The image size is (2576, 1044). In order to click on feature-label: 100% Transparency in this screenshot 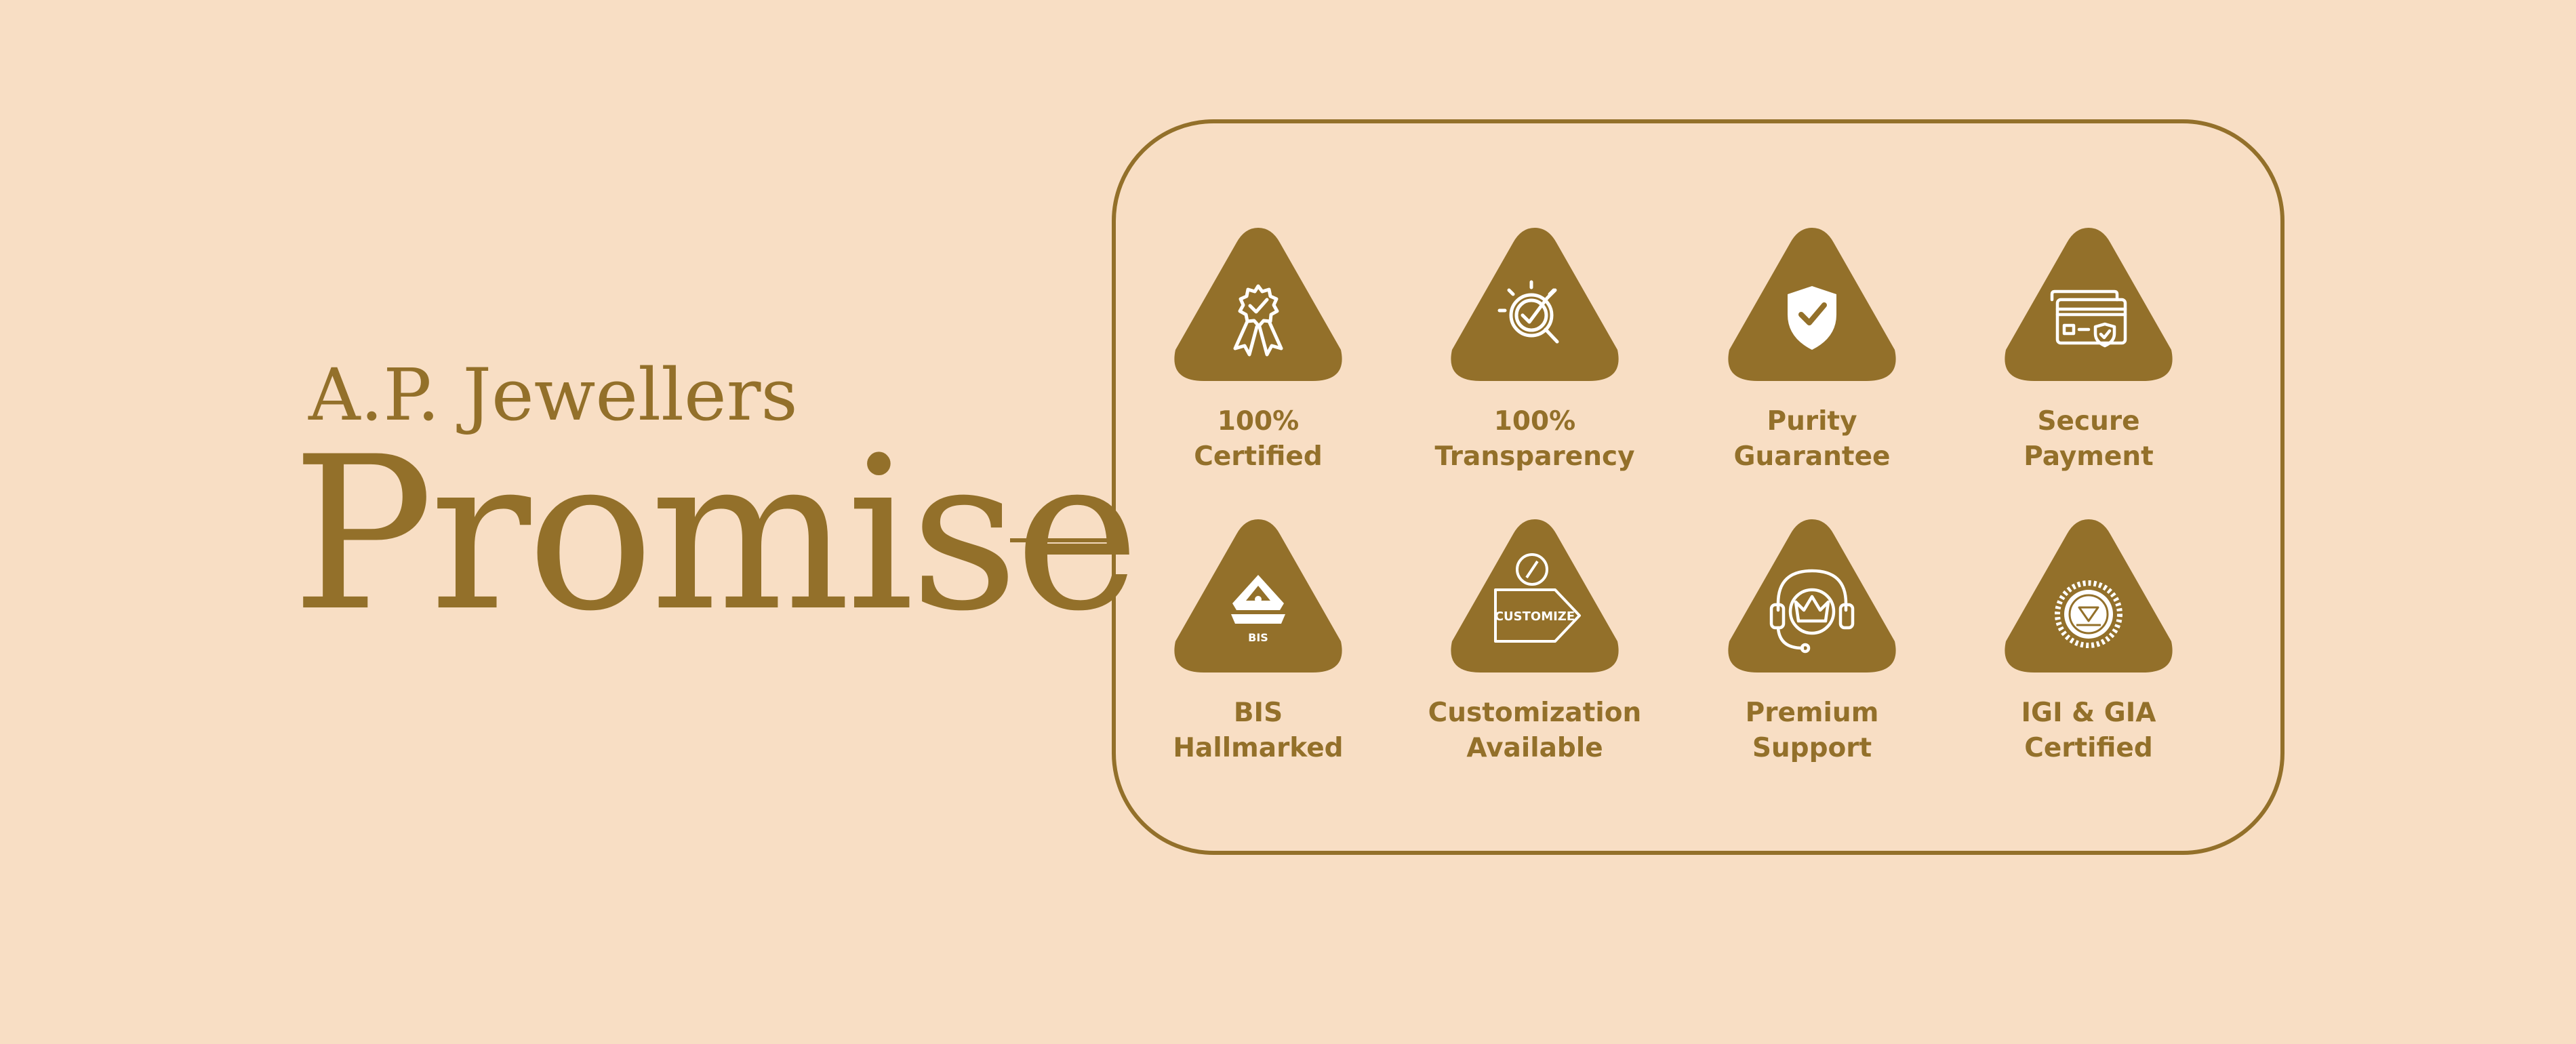, I will do `click(1534, 439)`.